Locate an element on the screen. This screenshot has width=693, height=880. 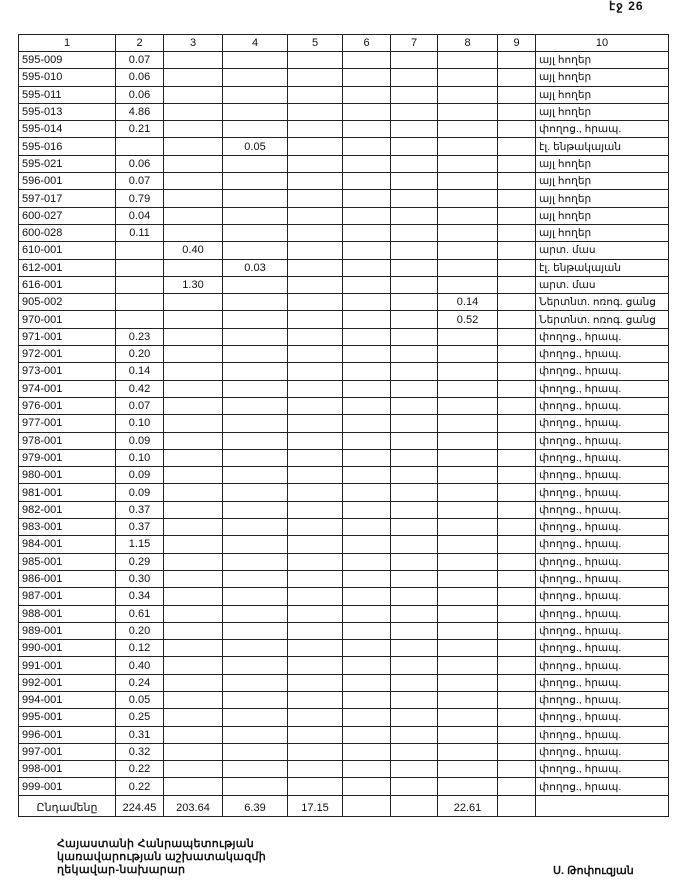
table-row: 595-009 0.07 այլ հողեր is located at coordinates (343, 60).